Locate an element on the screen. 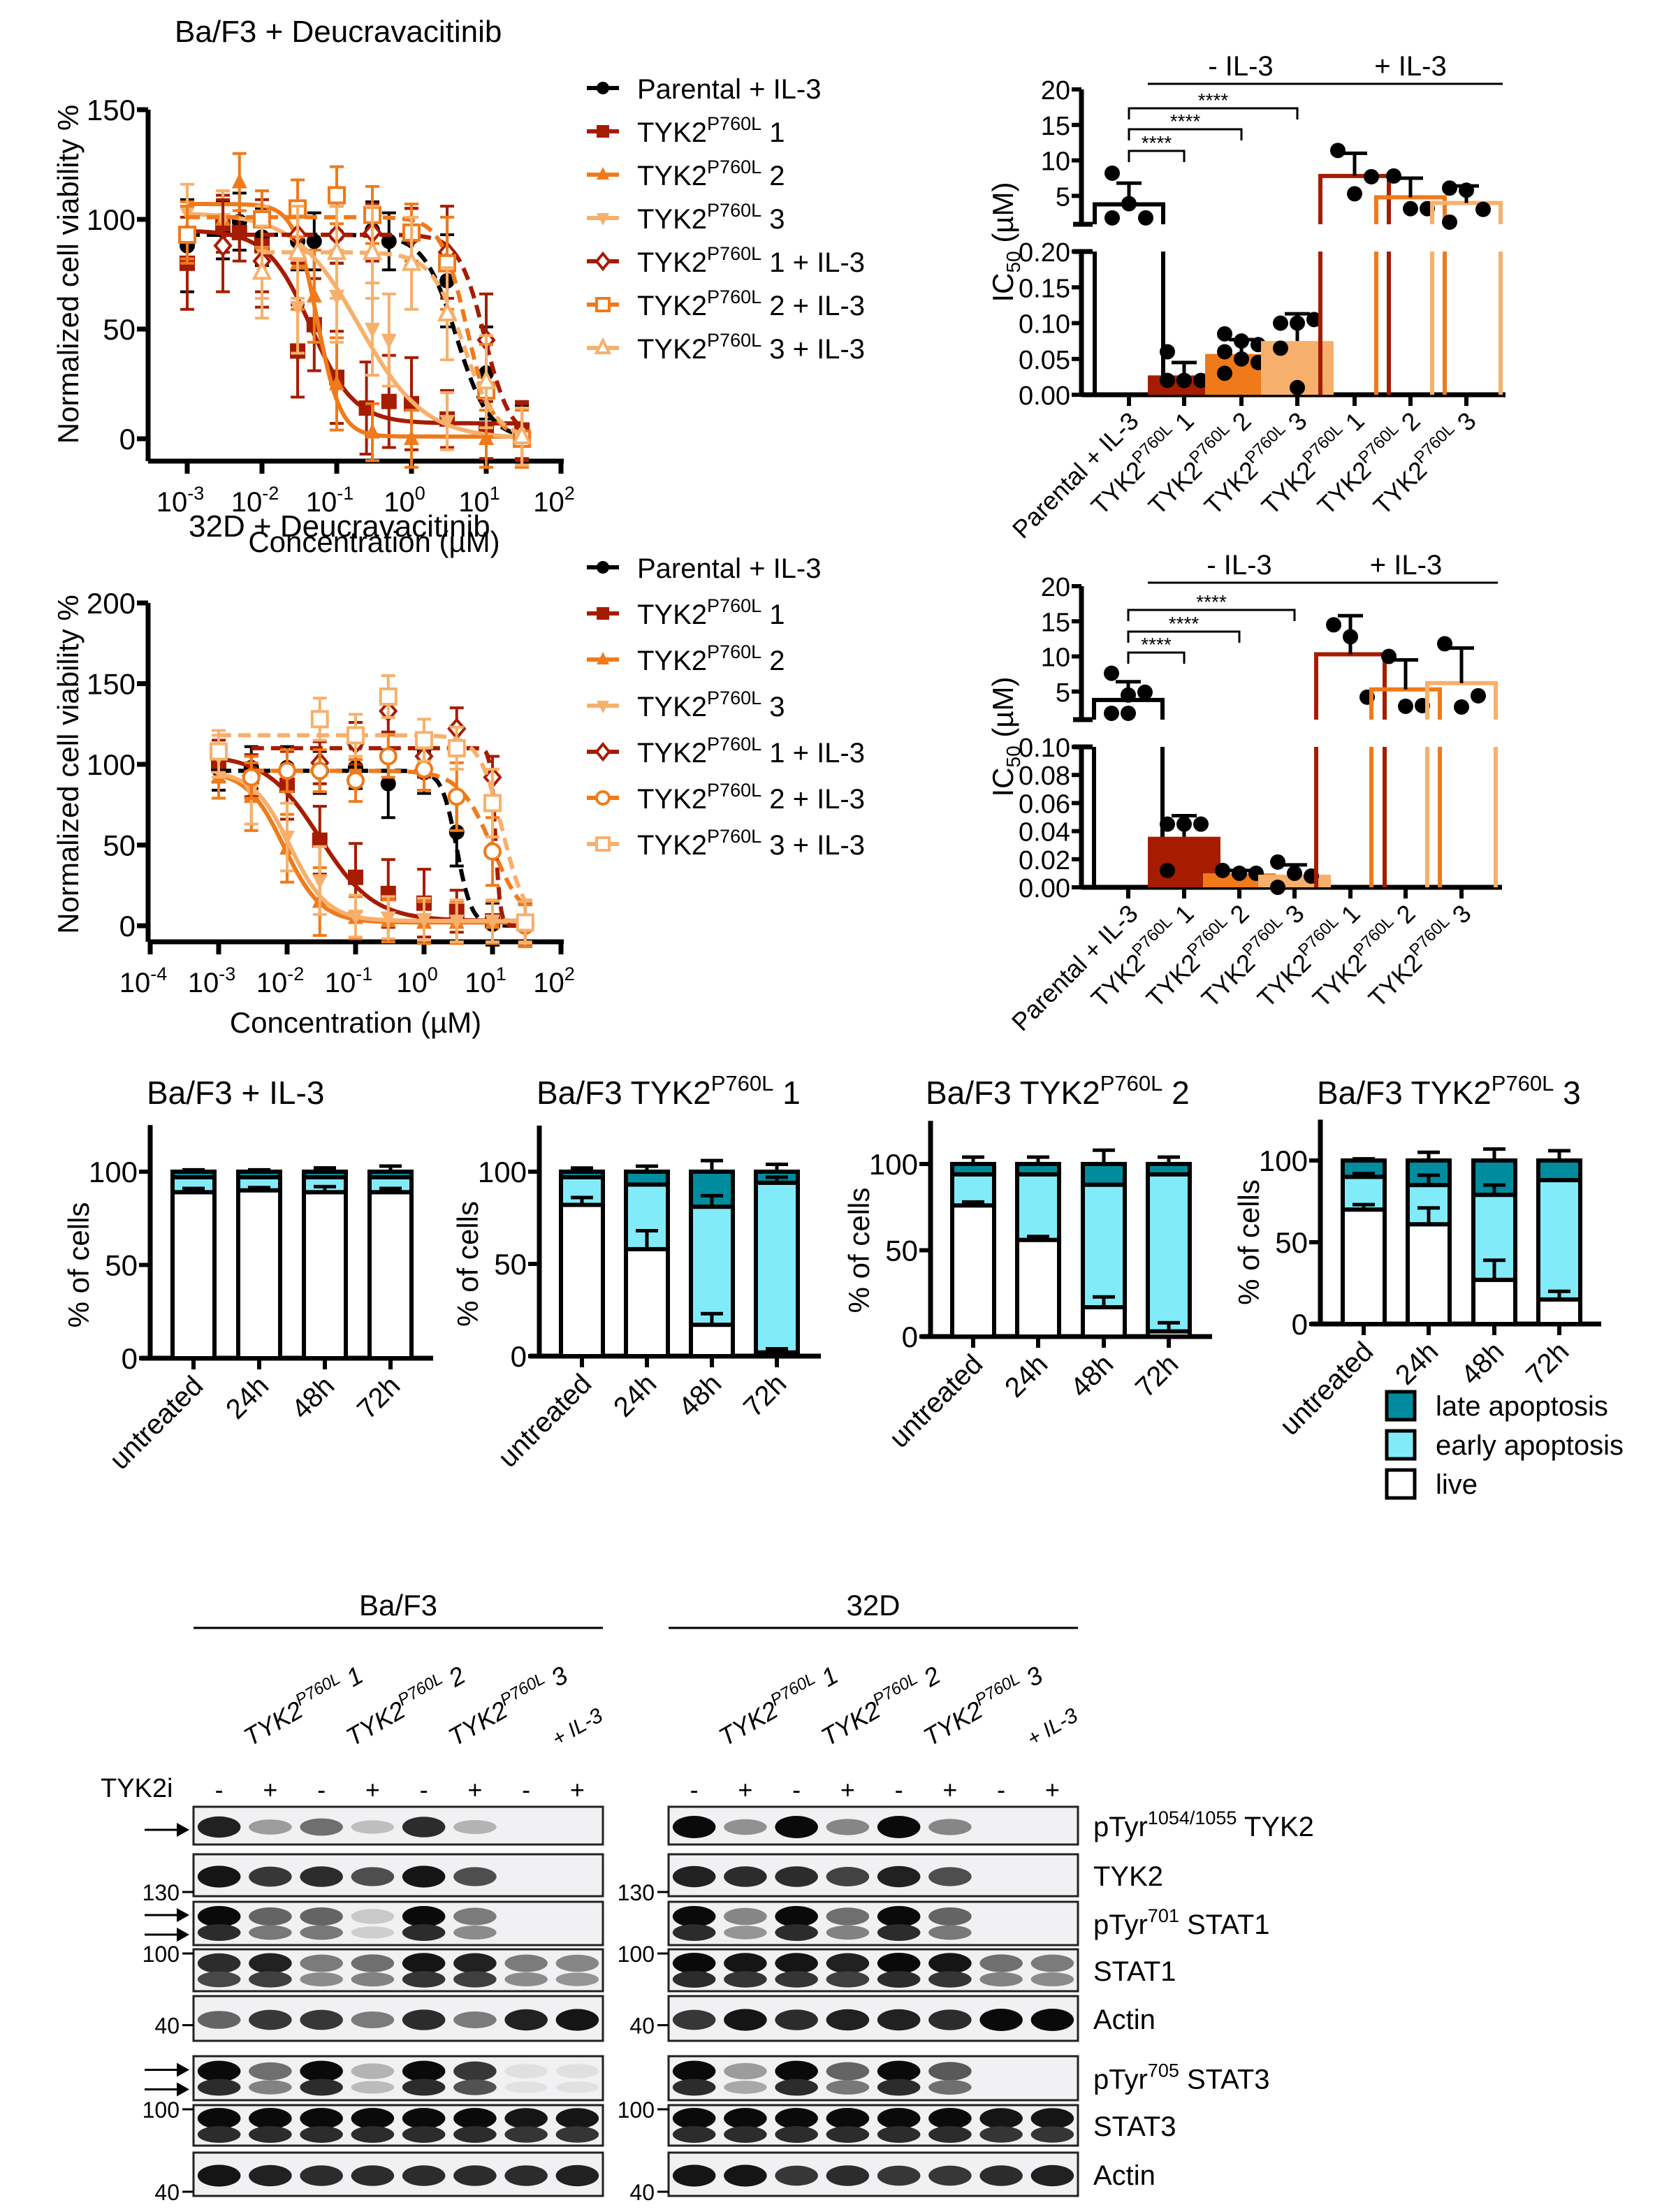  x-tick-label: 100 is located at coordinates (417, 980).